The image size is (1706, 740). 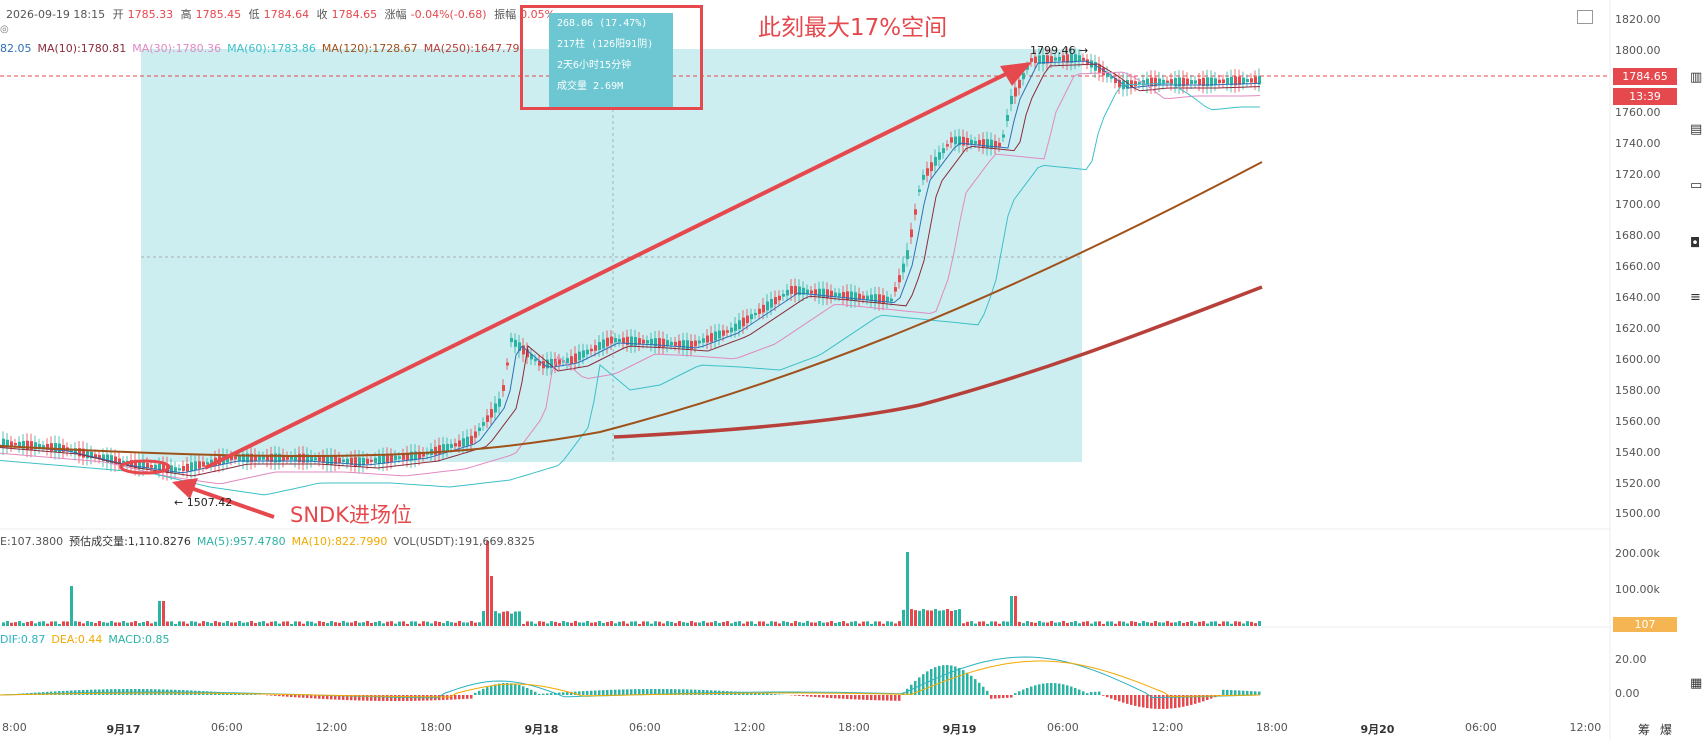 I want to click on measure-highlight-frame, so click(x=611, y=57).